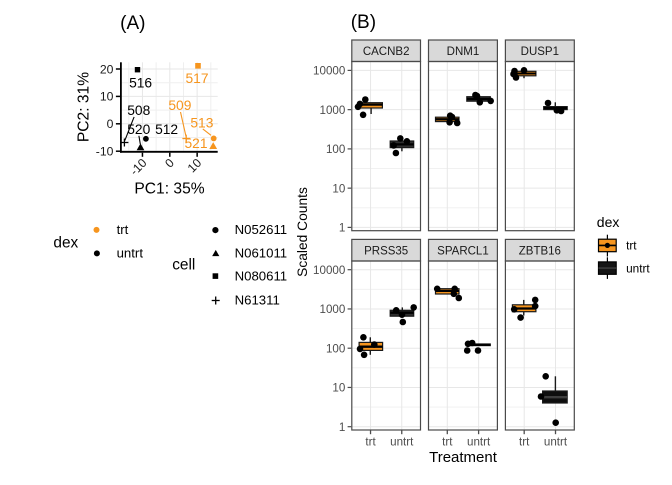 The width and height of the screenshot is (672, 485). What do you see at coordinates (138, 110) in the screenshot?
I see `svg-text: 508` at bounding box center [138, 110].